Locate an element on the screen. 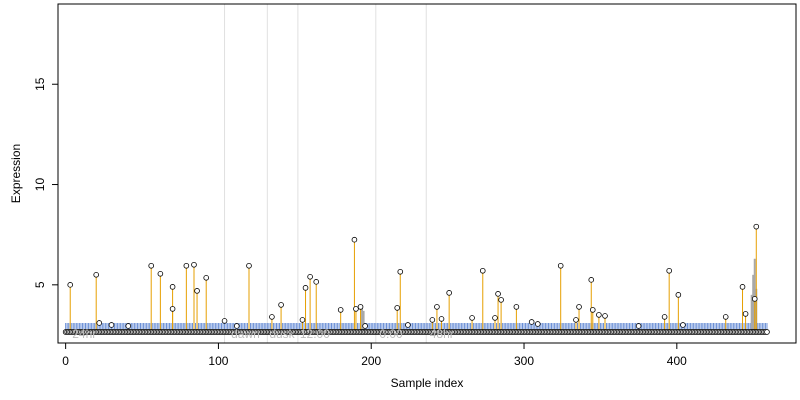 The width and height of the screenshot is (800, 400). x-tick-label: 100 is located at coordinates (218, 361).